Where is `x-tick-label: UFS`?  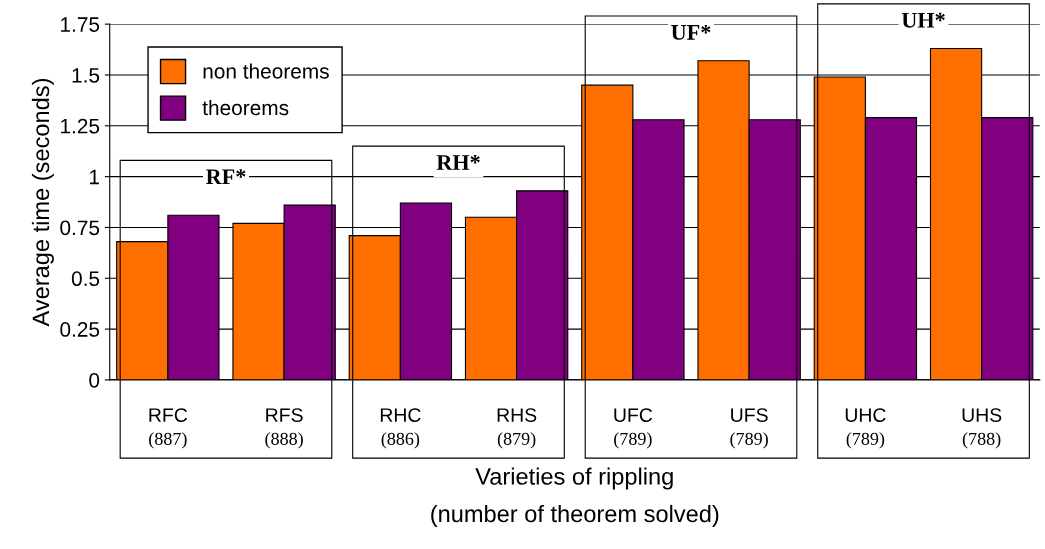
x-tick-label: UFS is located at coordinates (749, 415).